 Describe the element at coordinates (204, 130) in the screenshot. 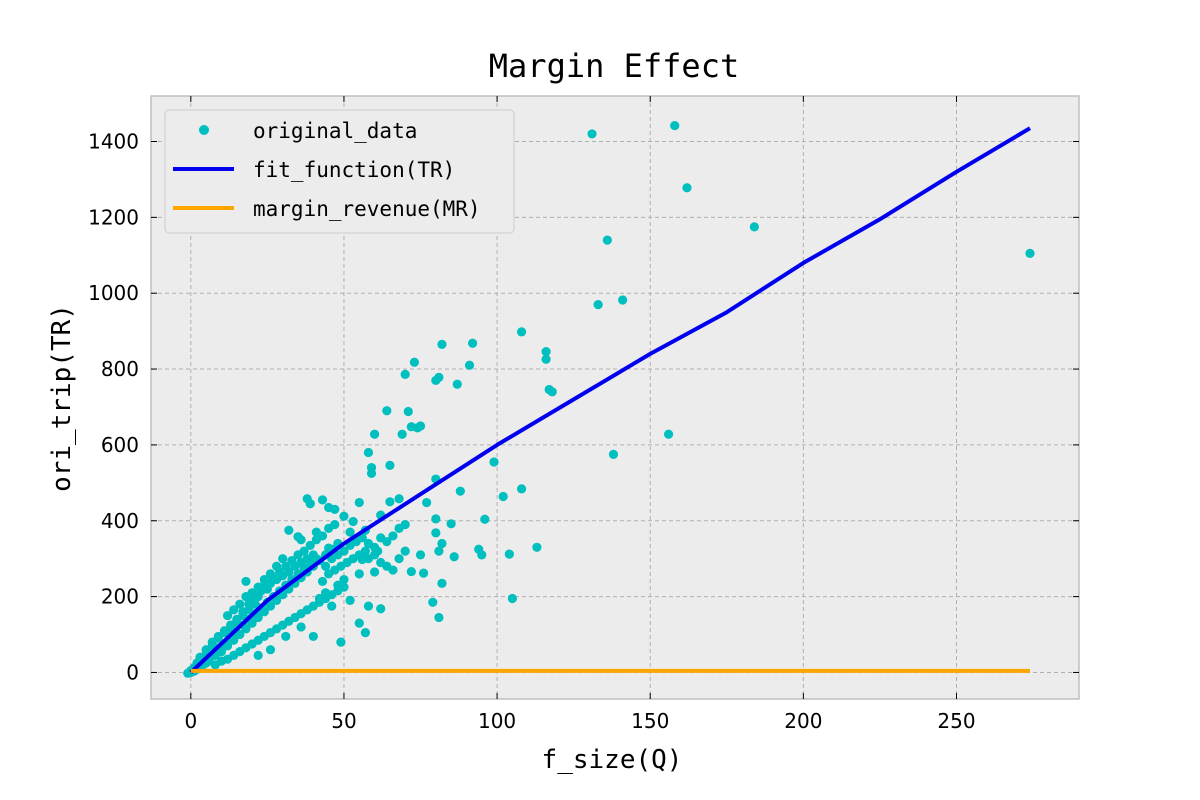

I see `legend-marker-original-data` at that location.